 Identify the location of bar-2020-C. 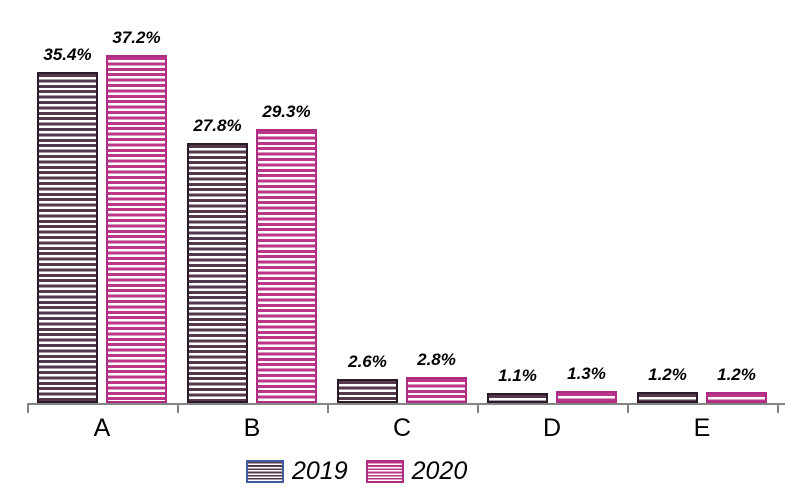
(436, 390).